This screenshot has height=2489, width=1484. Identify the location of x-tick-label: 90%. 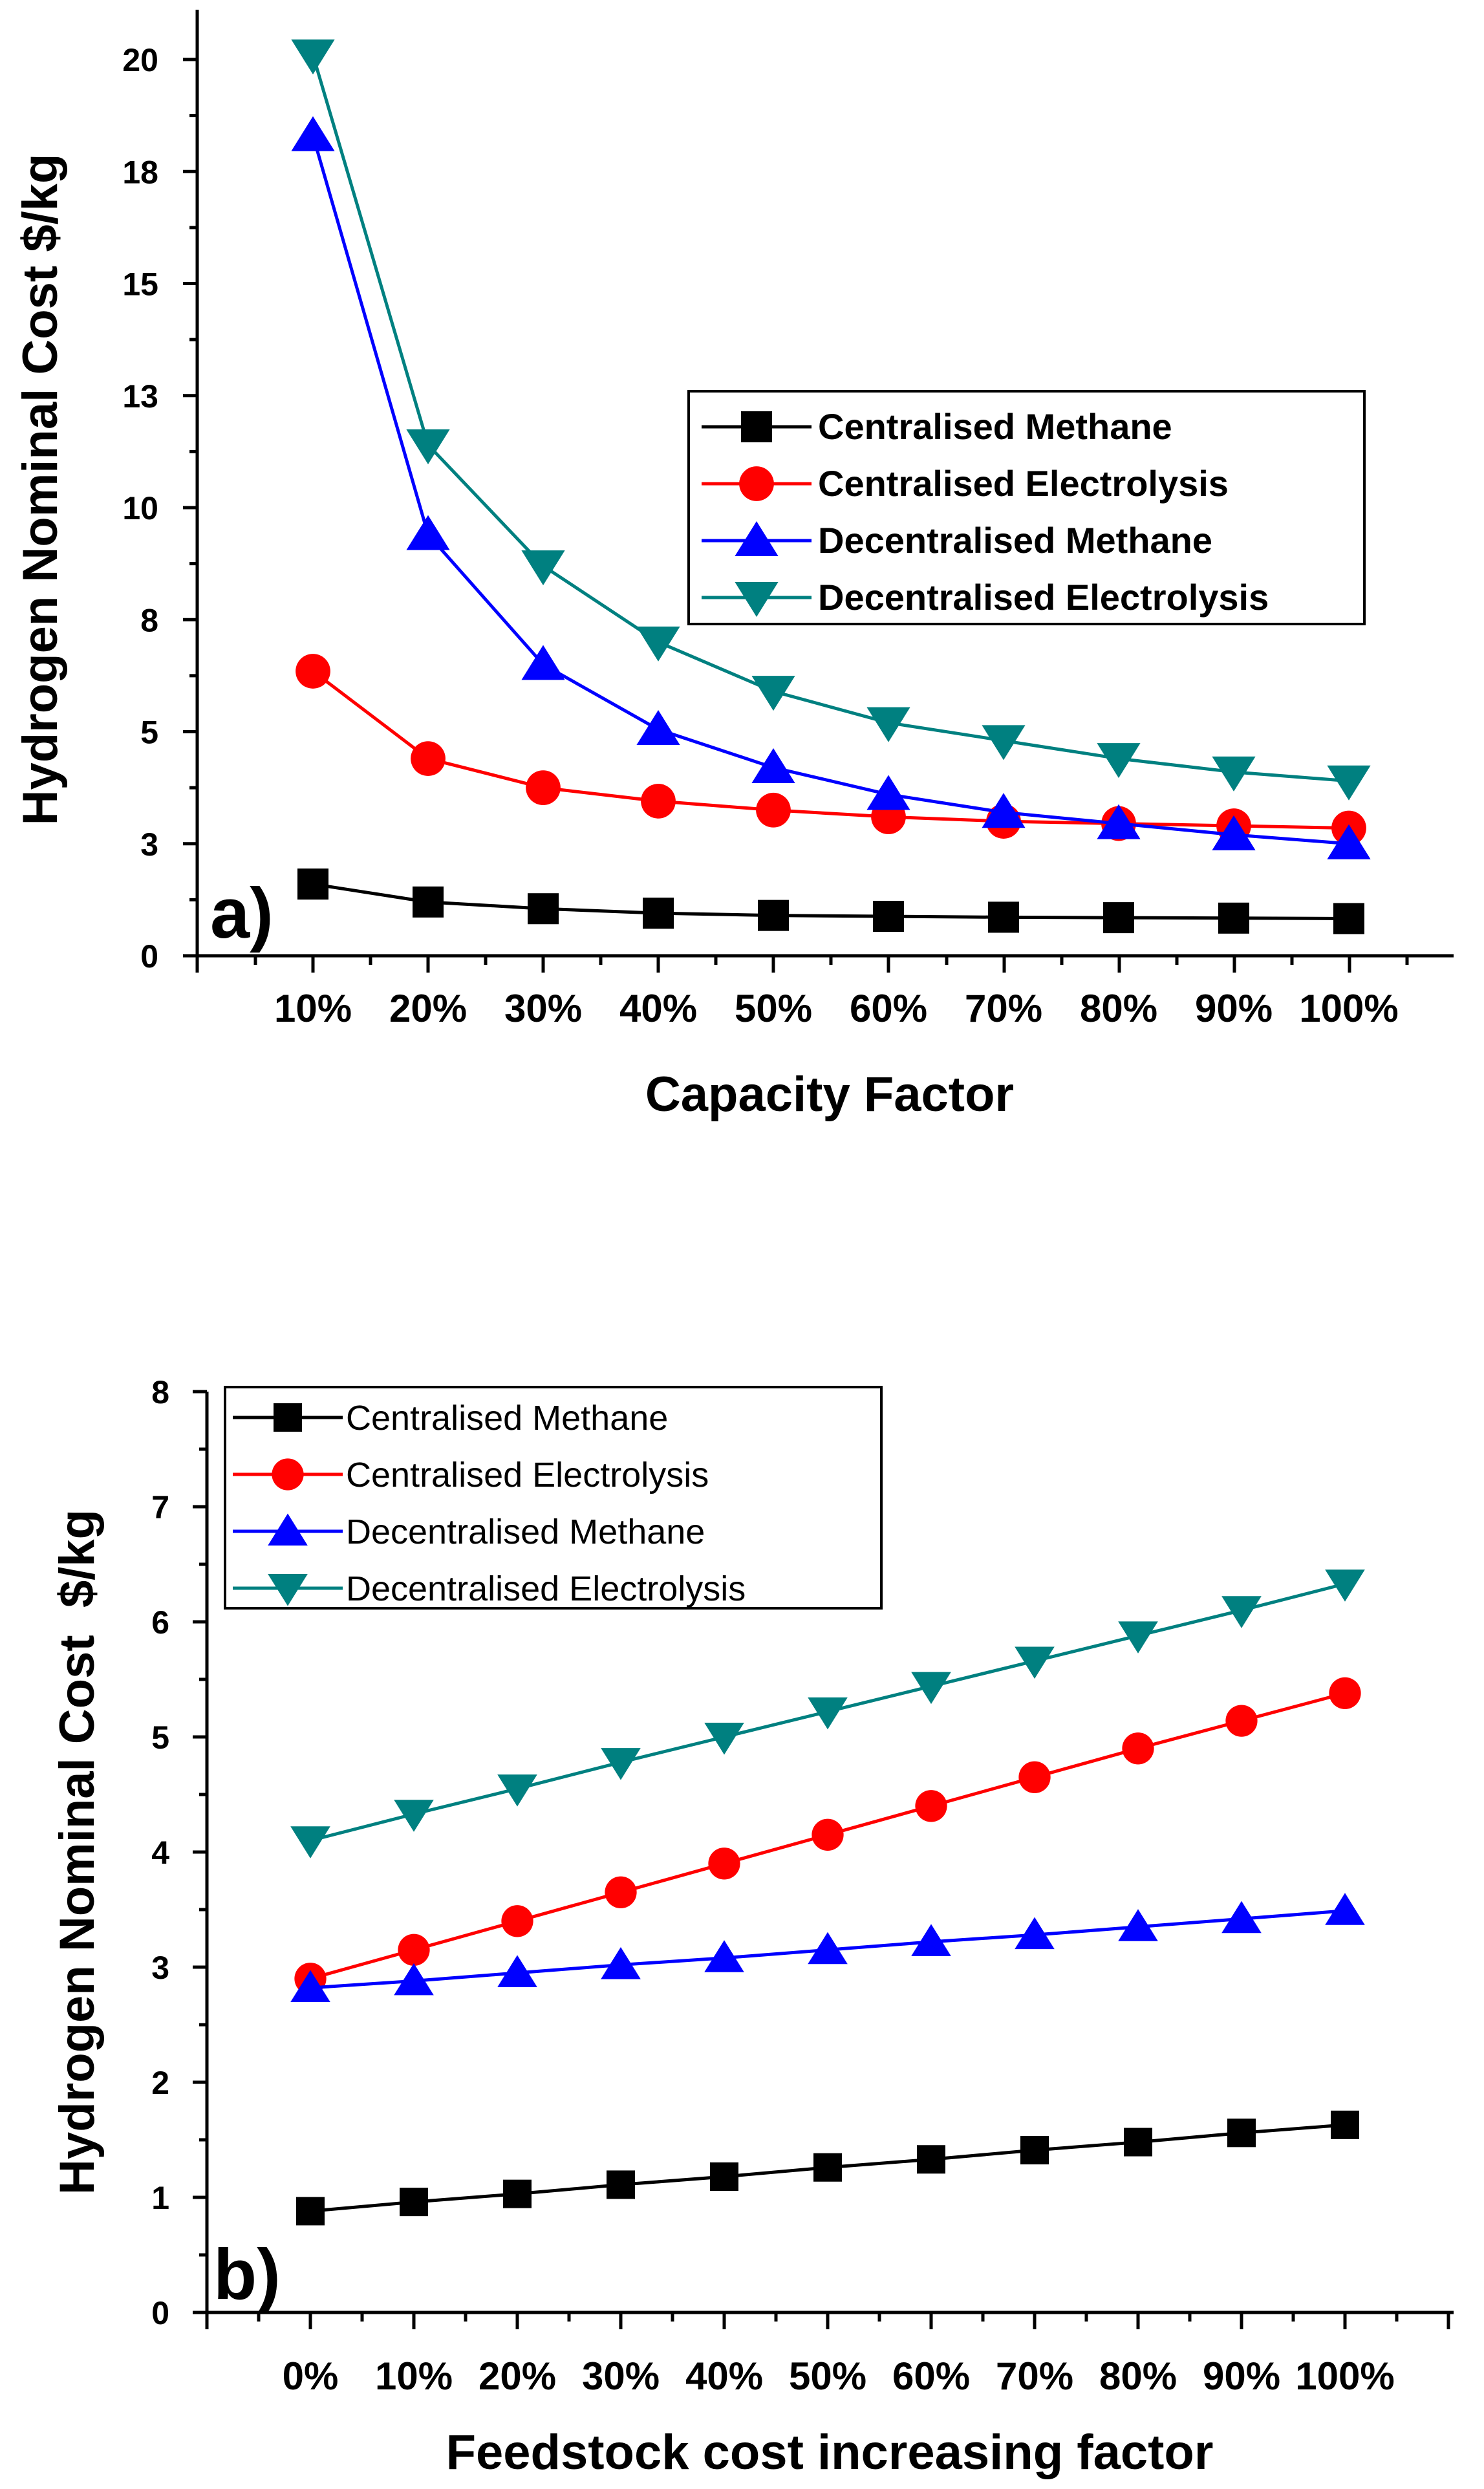
(1234, 1008).